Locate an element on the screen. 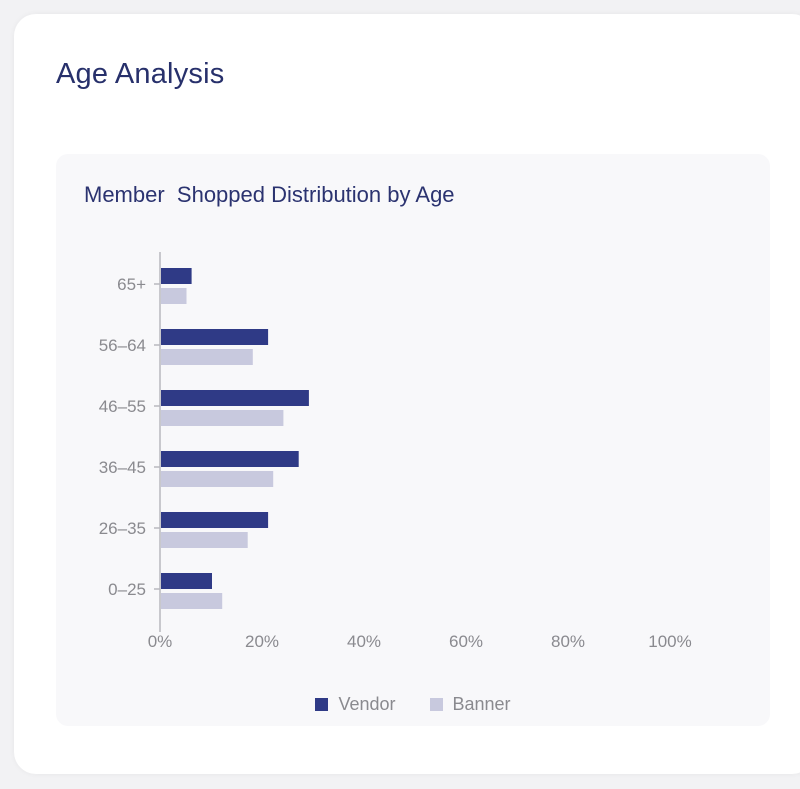 The image size is (800, 789). y-tick-label-4: 26–35 is located at coordinates (122, 528).